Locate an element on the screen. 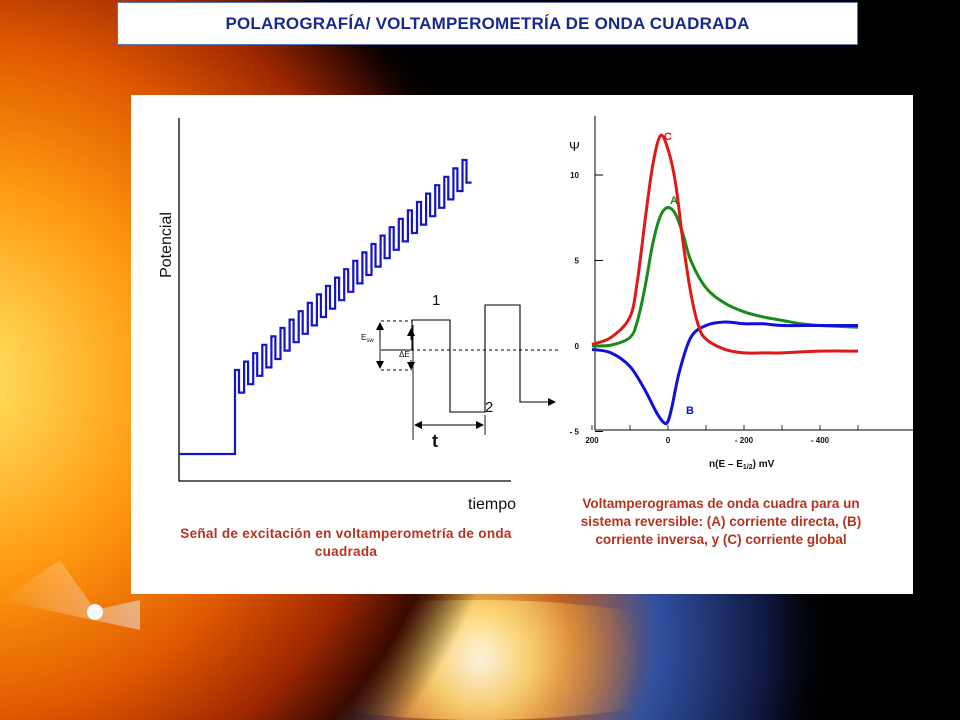  label-t: t is located at coordinates (435, 441).